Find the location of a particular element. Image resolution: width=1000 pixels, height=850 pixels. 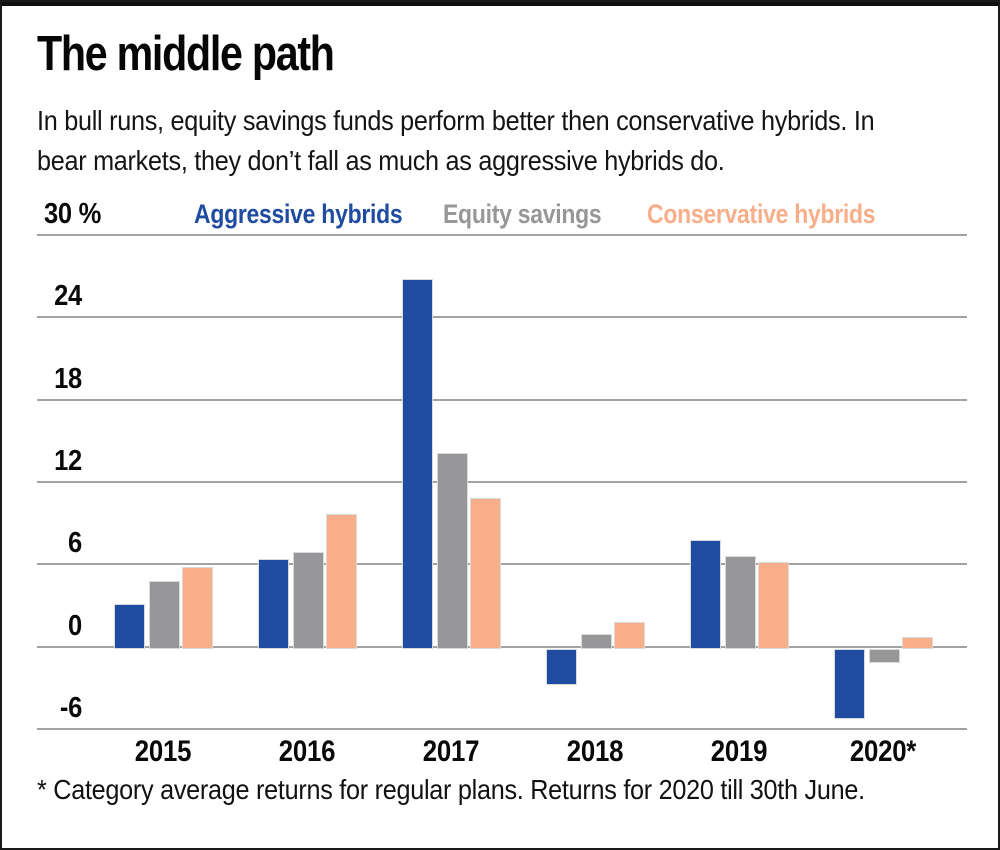

bar-aggressive-hybrids-2019 is located at coordinates (705, 594).